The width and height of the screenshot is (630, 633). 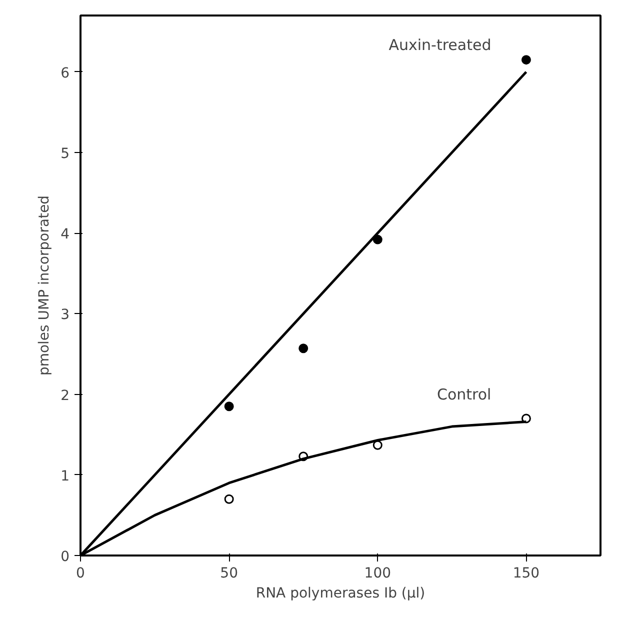 I want to click on y-tick-label: 5, so click(x=65, y=154).